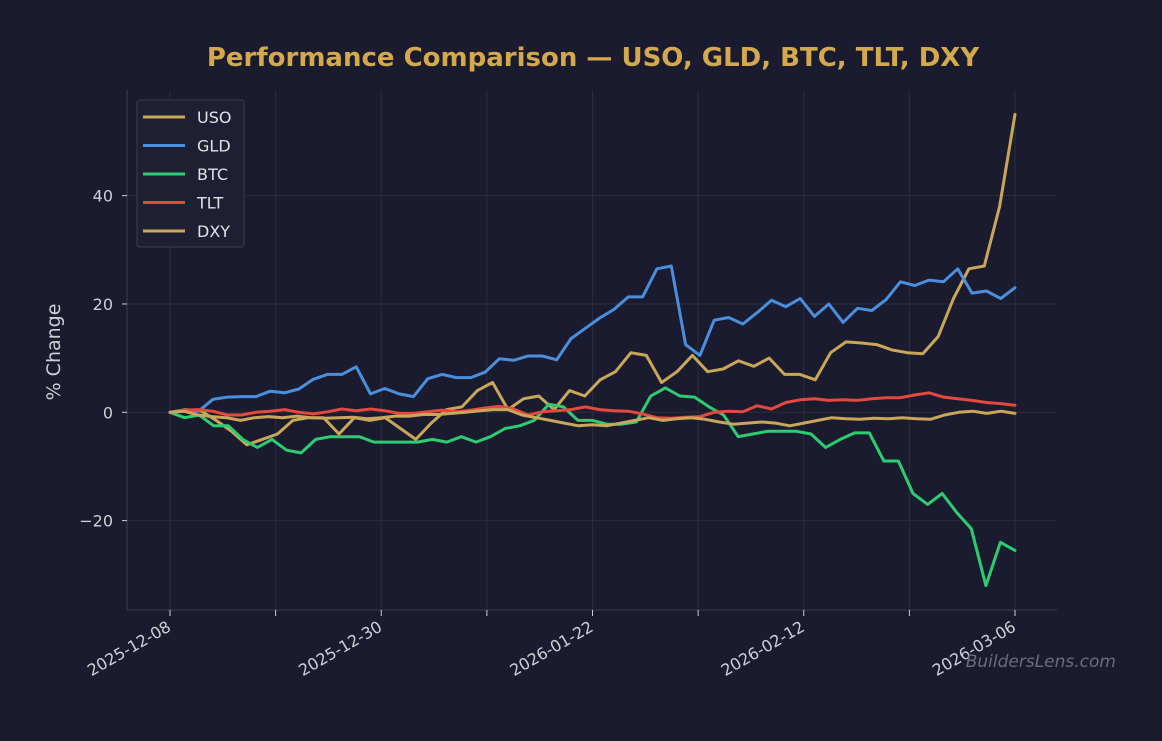  Describe the element at coordinates (186, 231) in the screenshot. I see `legend-item-dxy: DXY` at that location.